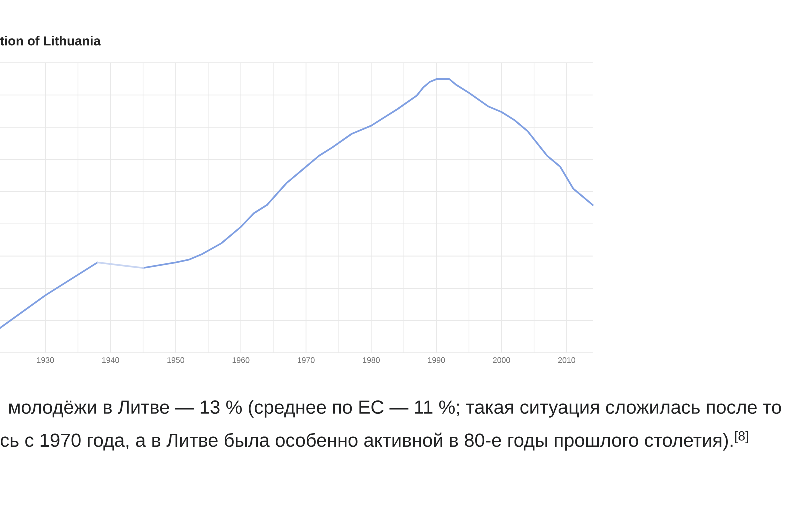 This screenshot has width=807, height=525. What do you see at coordinates (374, 441) in the screenshot?
I see `text: сь с 1970 года, а в Литве была особенно активной в 80-е годы прошлого столетия).$^{[8]}$` at bounding box center [374, 441].